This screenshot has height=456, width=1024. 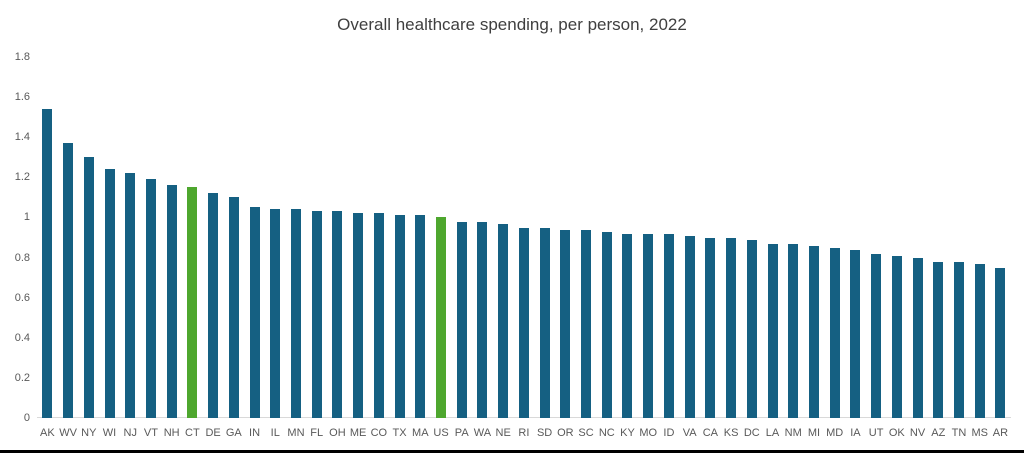 What do you see at coordinates (22, 337) in the screenshot?
I see `y-tick-label-0.4: 0.4` at bounding box center [22, 337].